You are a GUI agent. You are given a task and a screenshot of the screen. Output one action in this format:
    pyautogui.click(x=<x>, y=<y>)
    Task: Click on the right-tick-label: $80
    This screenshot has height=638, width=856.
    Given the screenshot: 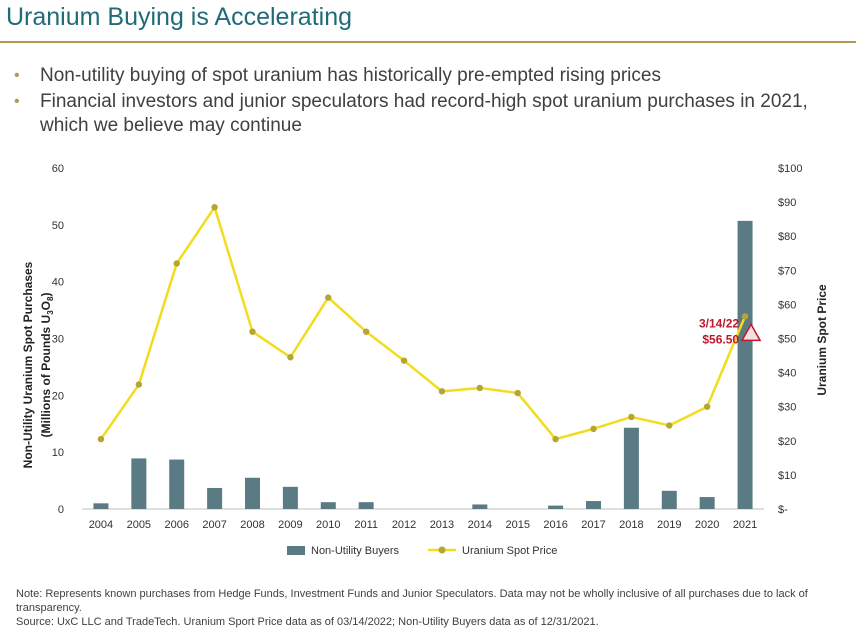 What is the action you would take?
    pyautogui.click(x=787, y=237)
    